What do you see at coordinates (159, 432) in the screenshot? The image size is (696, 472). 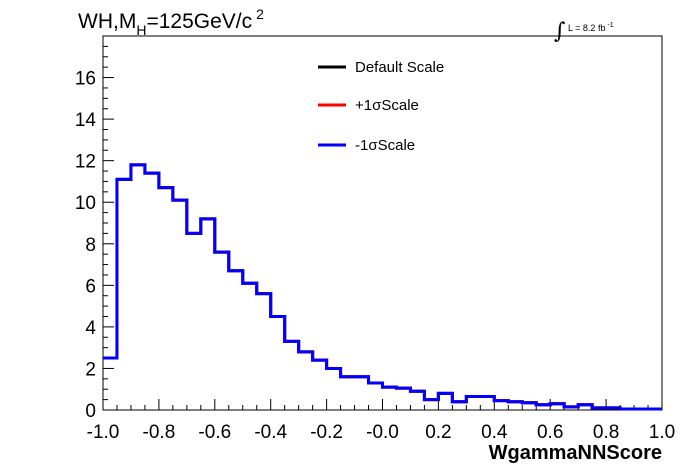 I see `x-tick-label: -0.8` at bounding box center [159, 432].